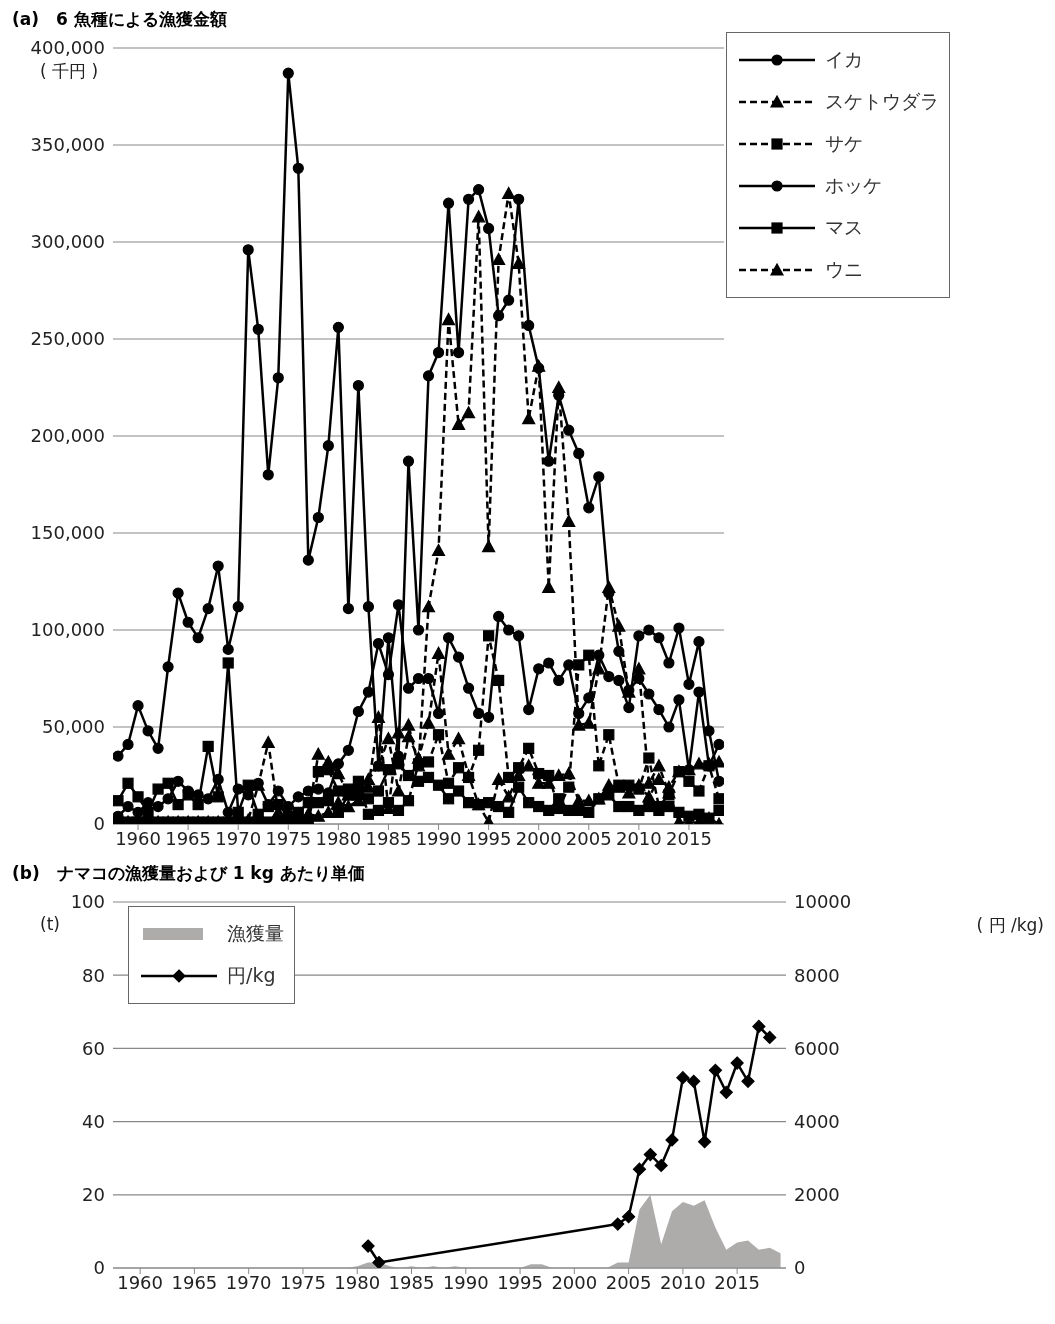 The height and width of the screenshot is (1324, 1055). Describe the element at coordinates (255, 933) in the screenshot. I see `legend-label: 漁獲量` at that location.